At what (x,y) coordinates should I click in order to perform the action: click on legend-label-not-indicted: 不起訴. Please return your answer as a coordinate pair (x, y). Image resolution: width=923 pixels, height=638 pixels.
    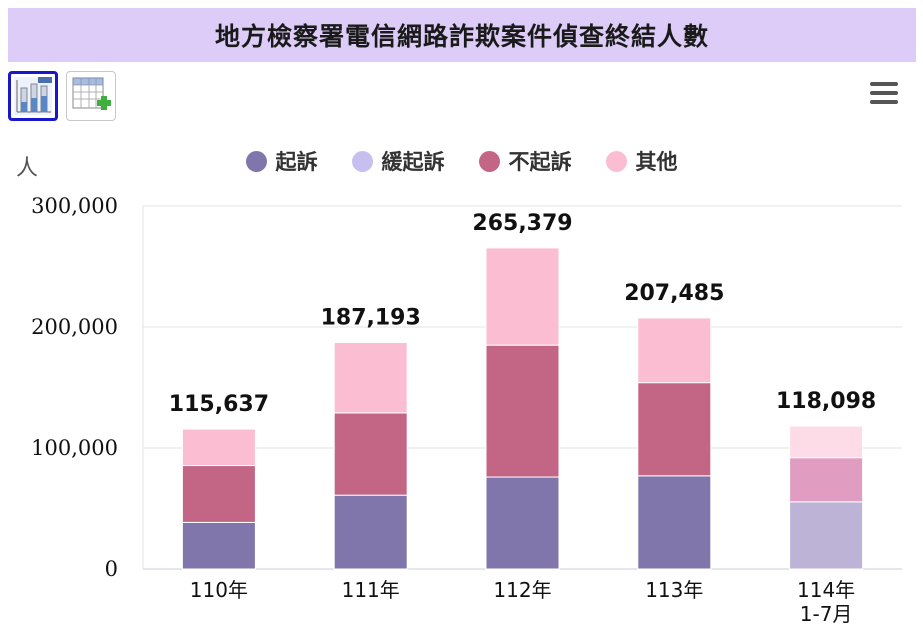
    Looking at the image, I should click on (540, 162).